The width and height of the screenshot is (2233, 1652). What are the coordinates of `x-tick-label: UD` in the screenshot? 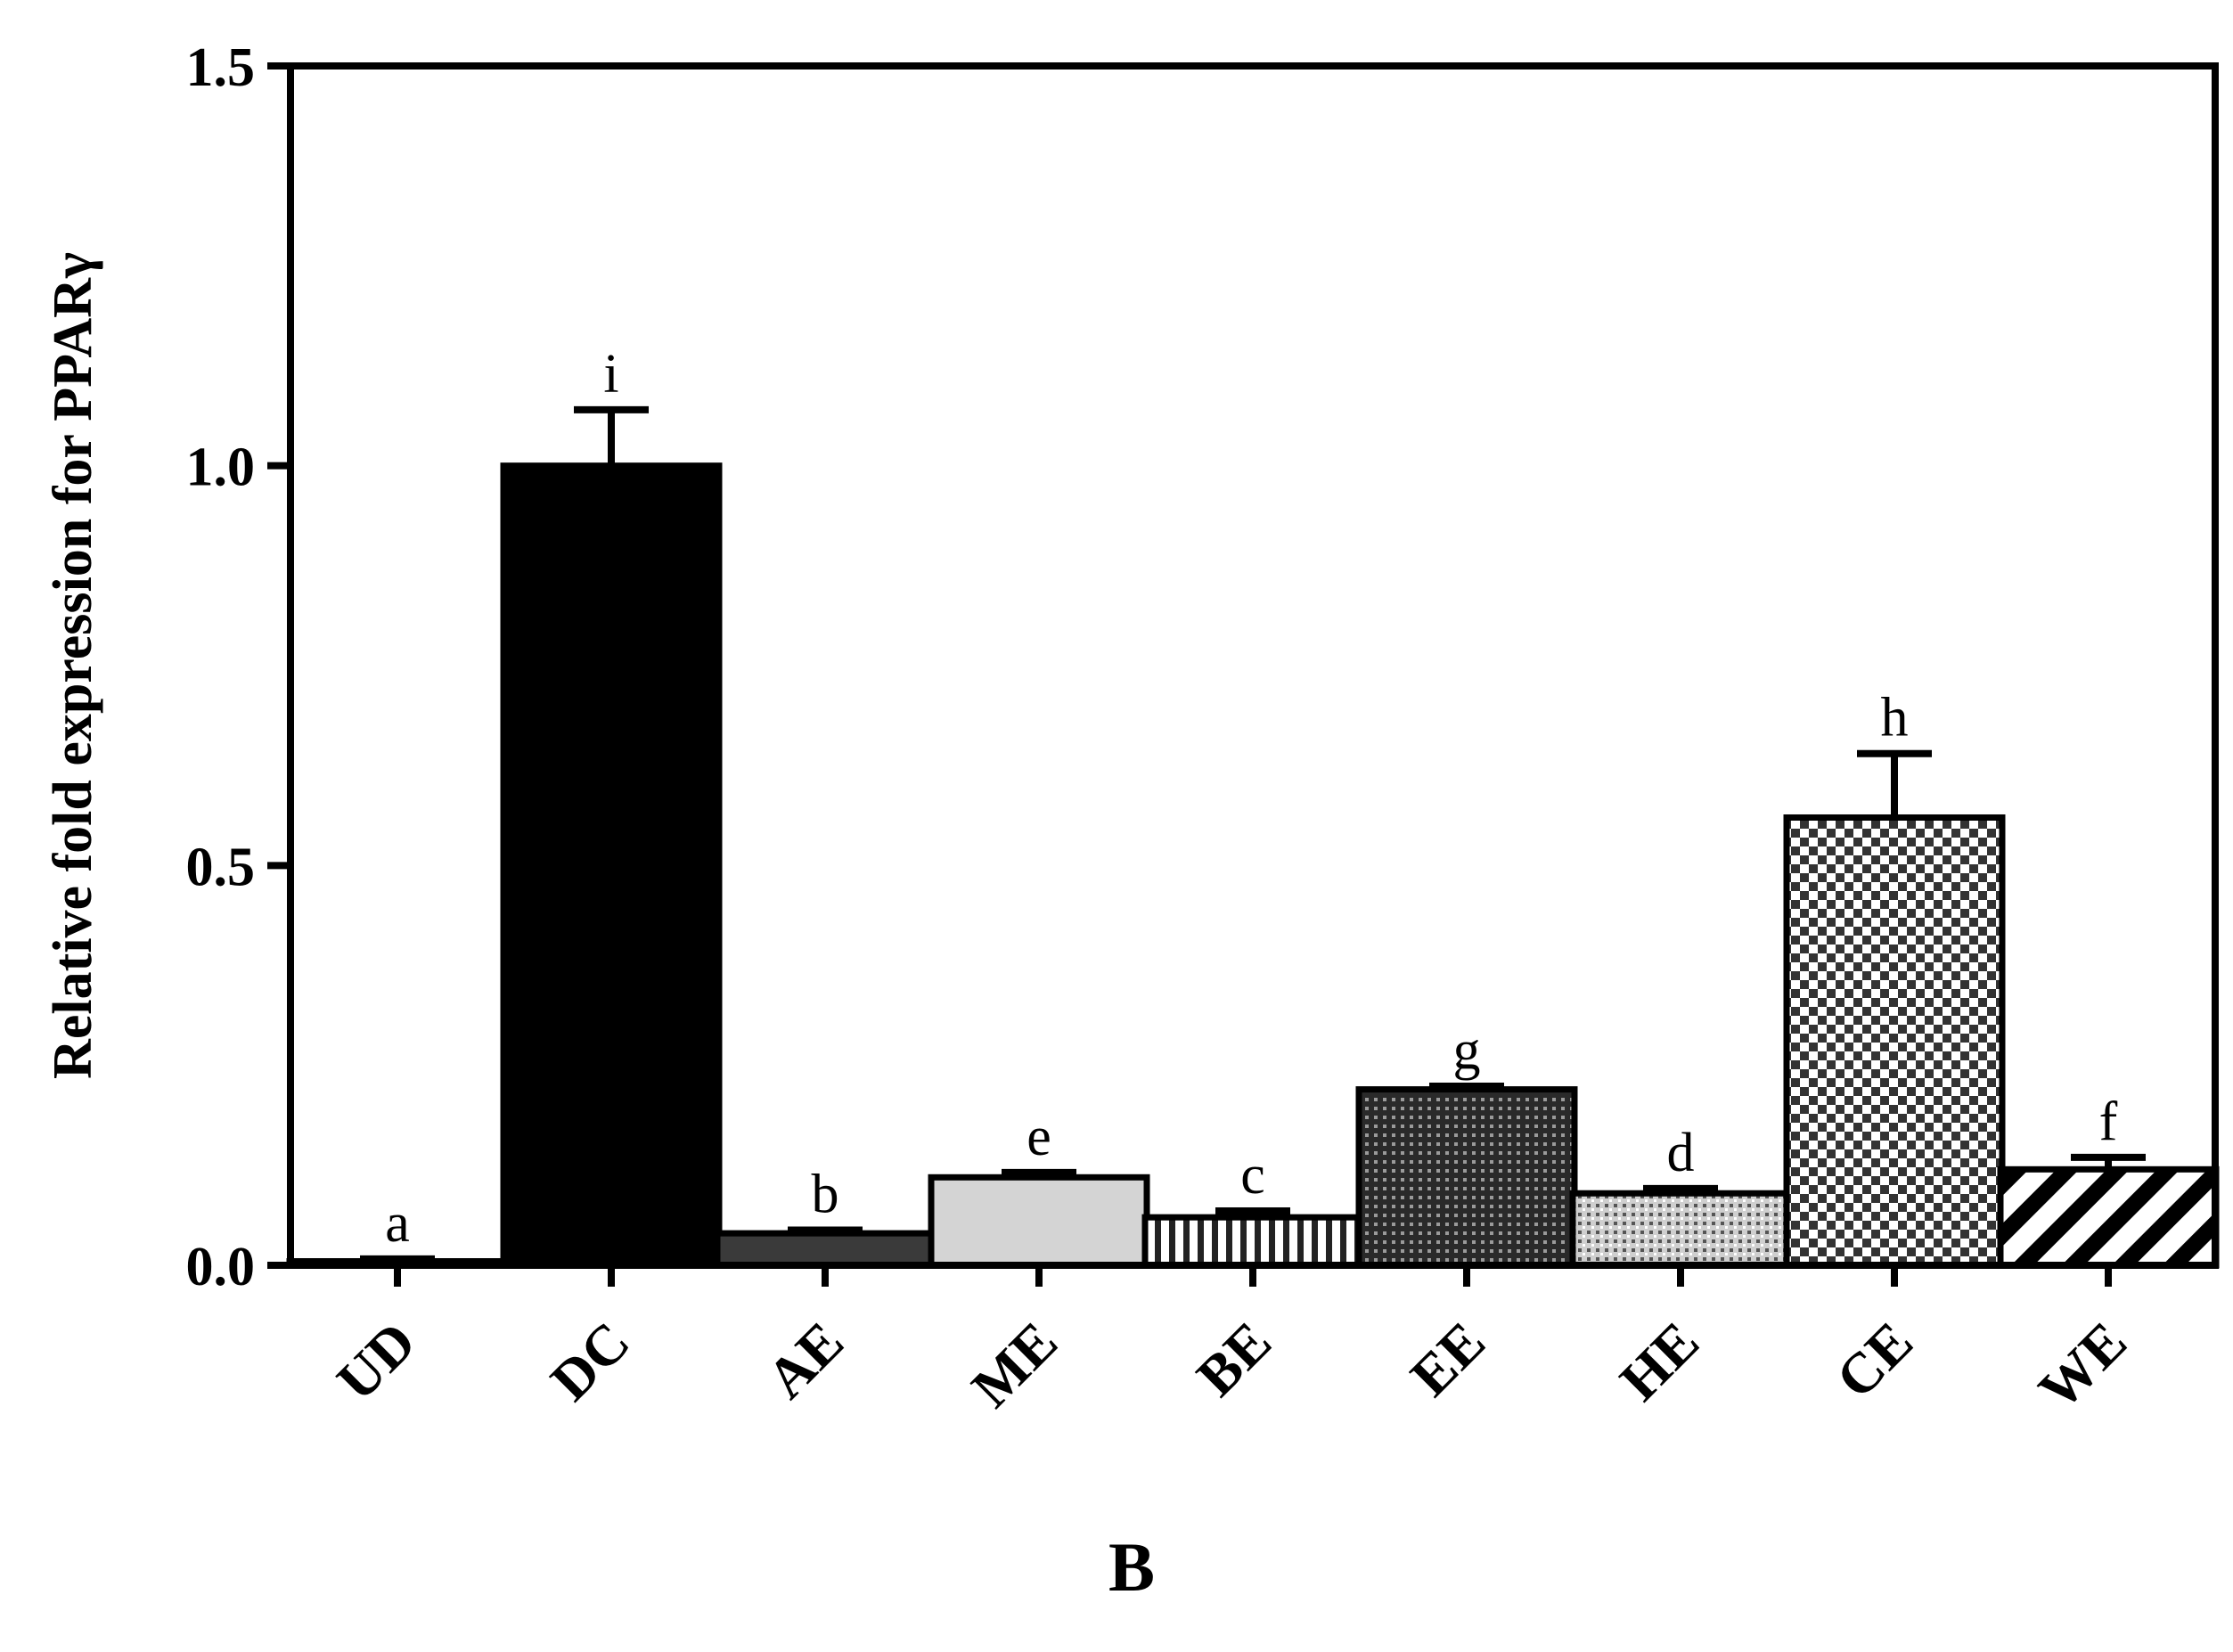 It's located at (376, 1361).